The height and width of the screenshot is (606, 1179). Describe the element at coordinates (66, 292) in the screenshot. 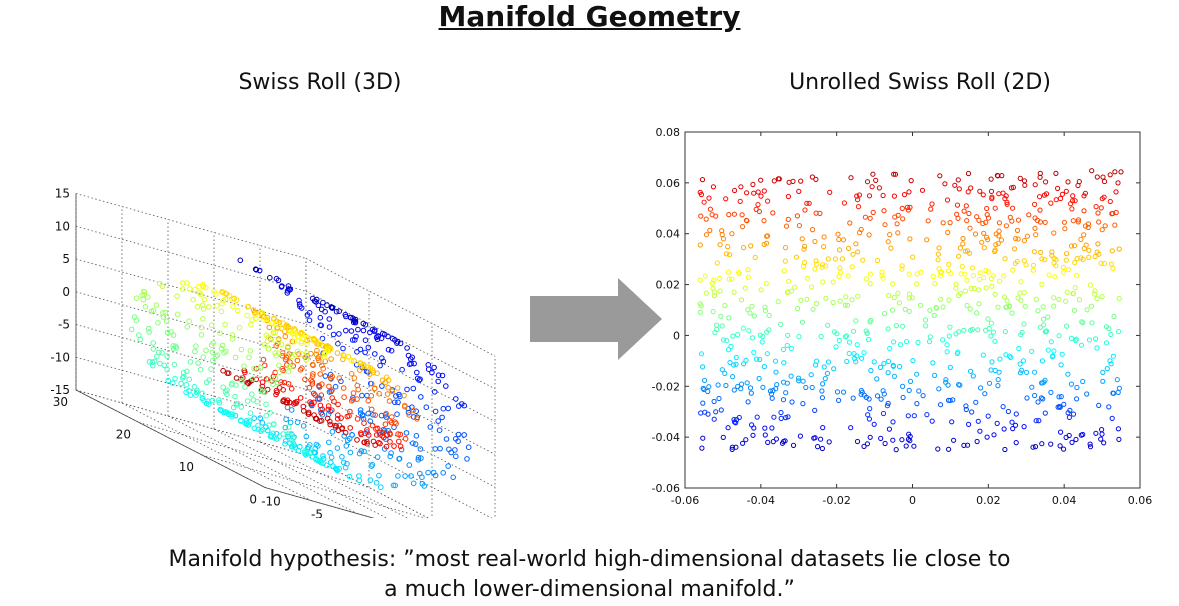

I see `z-tick-label: 0` at that location.